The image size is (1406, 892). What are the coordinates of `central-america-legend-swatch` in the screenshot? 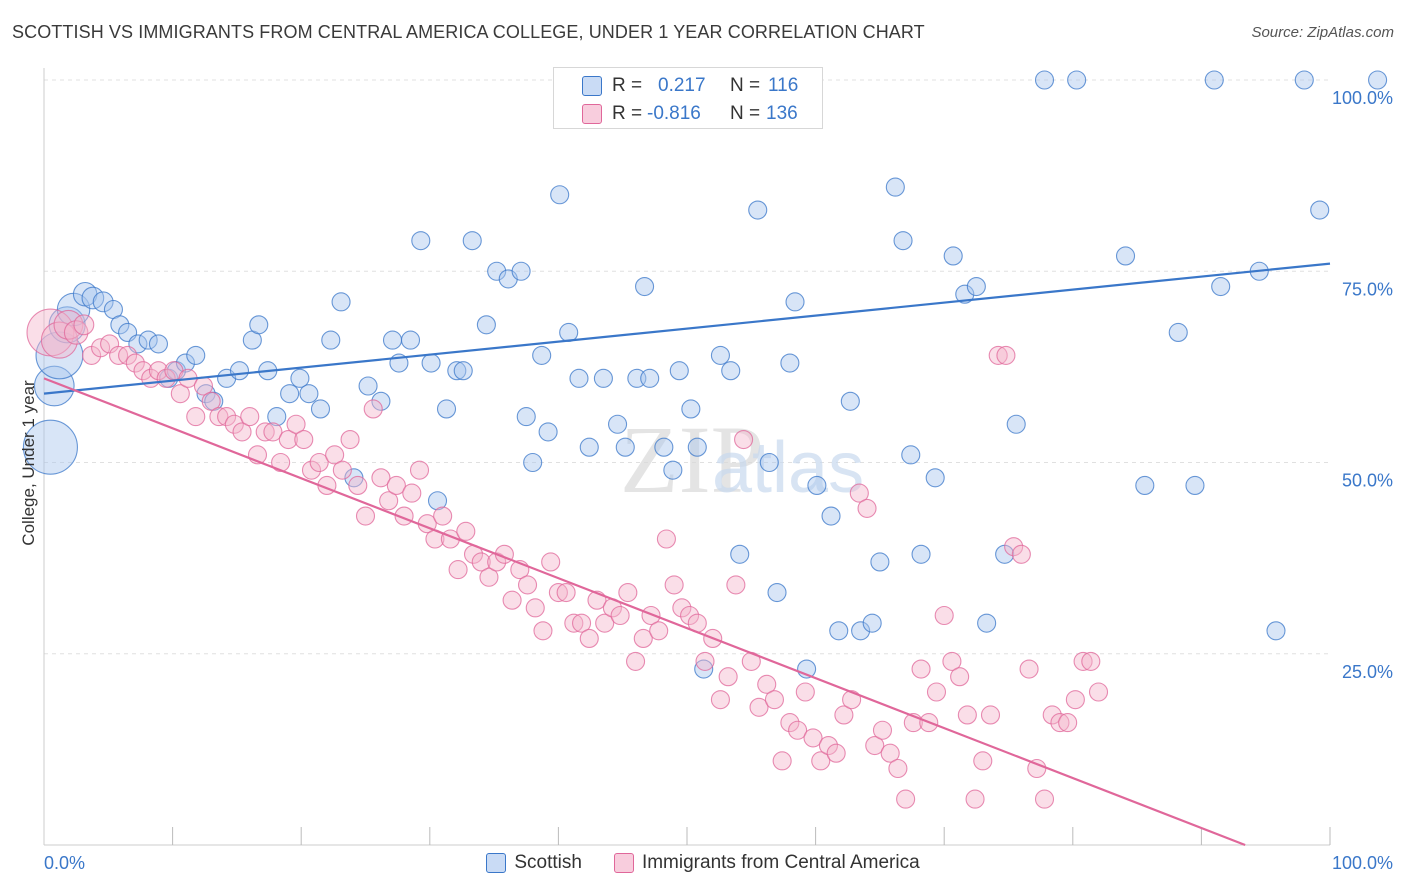 It's located at (623, 863).